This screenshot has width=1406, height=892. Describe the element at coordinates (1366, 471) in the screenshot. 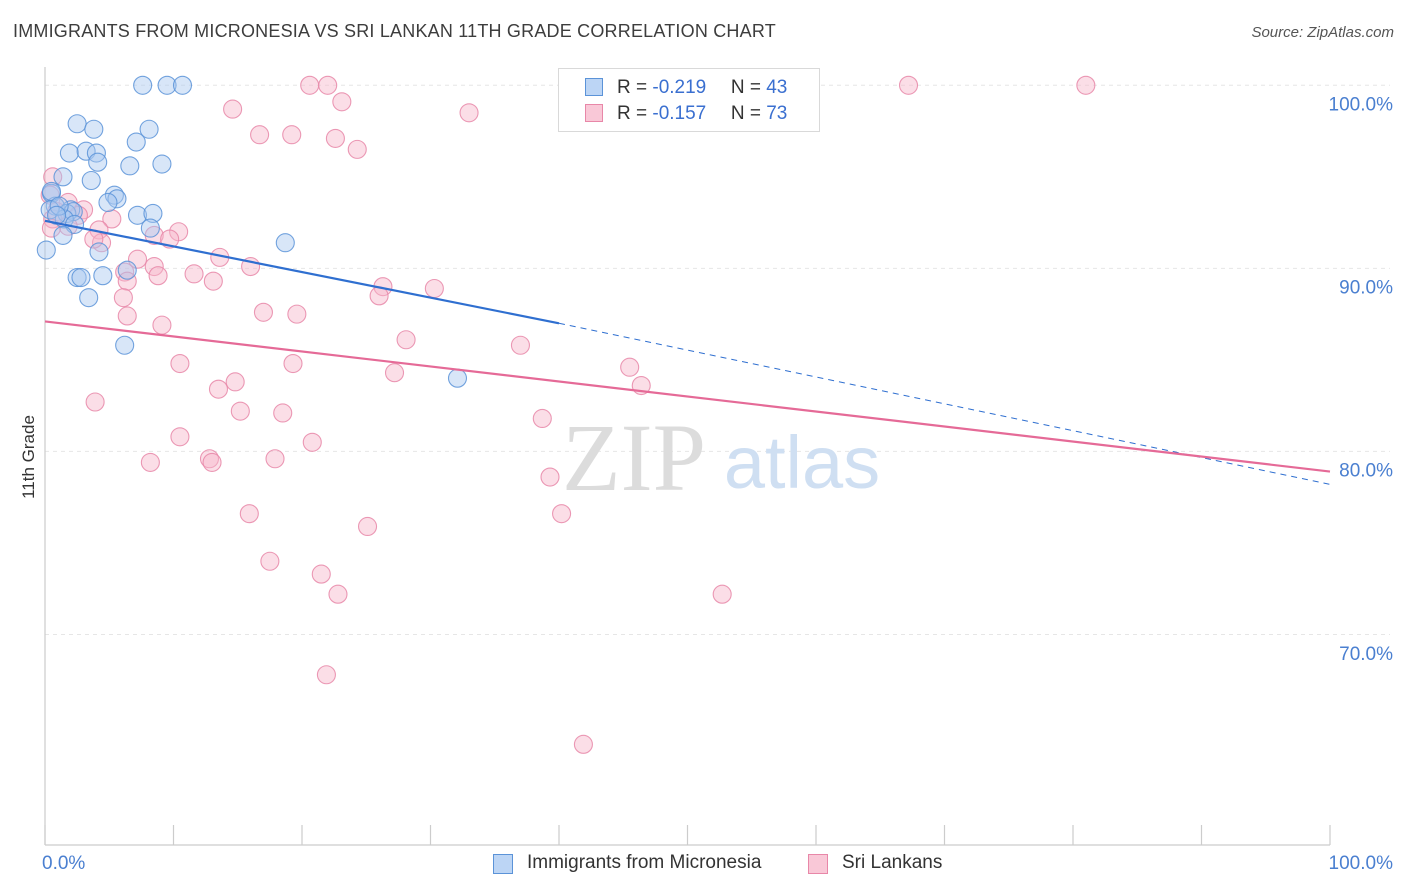

I see `y-tick-label: 80.0%` at that location.